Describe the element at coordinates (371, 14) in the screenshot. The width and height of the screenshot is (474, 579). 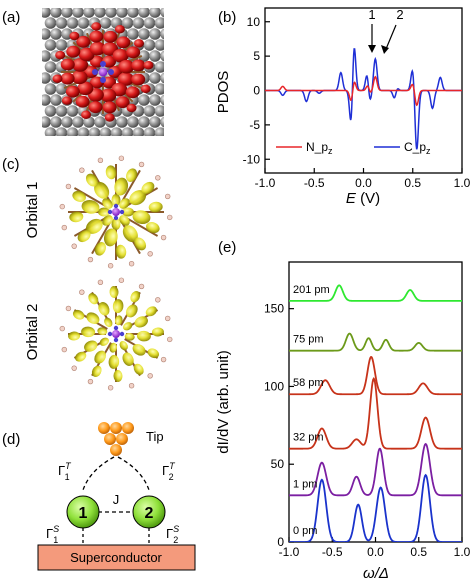
I see `pdos-annotation-1: 1` at that location.